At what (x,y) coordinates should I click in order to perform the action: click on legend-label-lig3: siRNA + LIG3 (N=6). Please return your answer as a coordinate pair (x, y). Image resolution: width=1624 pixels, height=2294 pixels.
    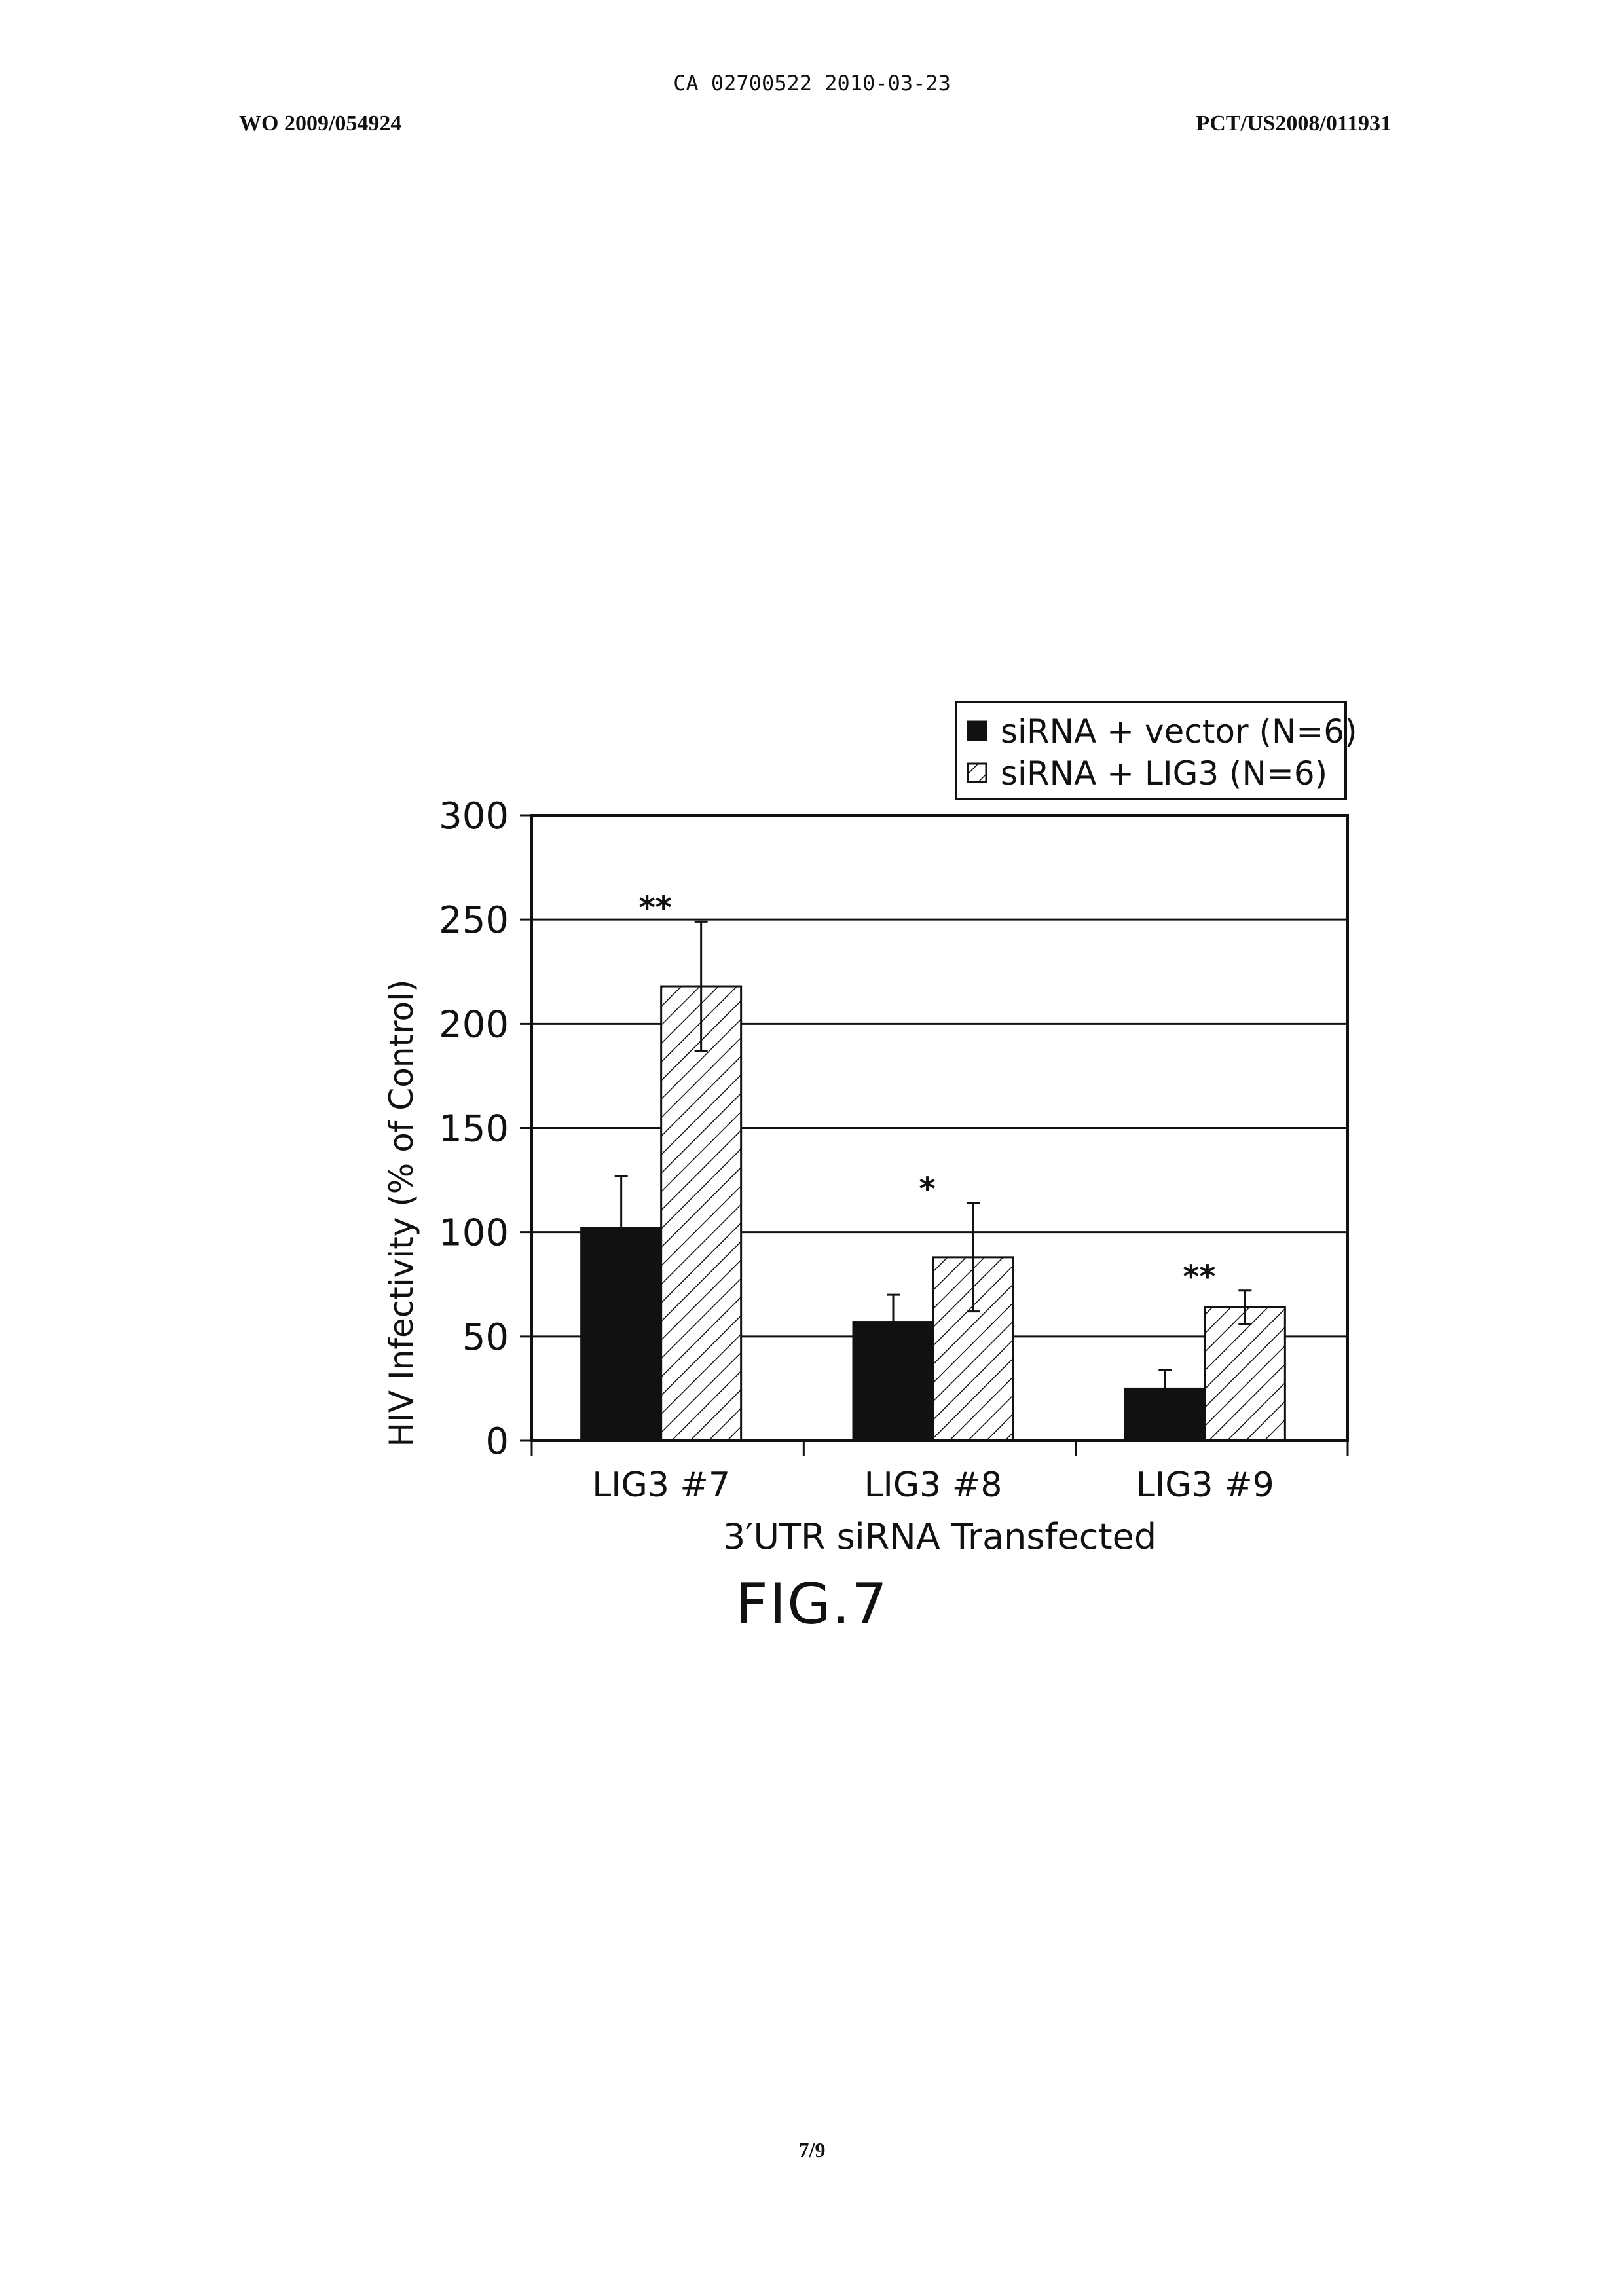
    Looking at the image, I should click on (1164, 773).